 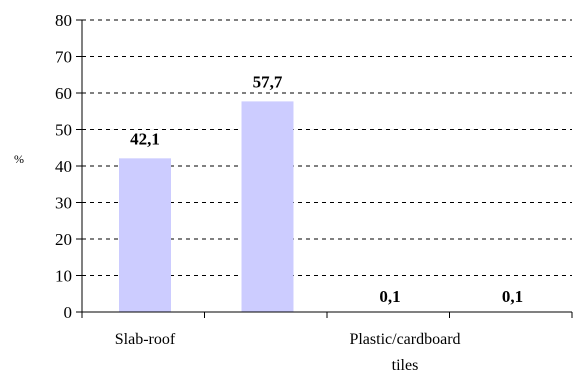 I want to click on y-axis-label: %, so click(x=19, y=159).